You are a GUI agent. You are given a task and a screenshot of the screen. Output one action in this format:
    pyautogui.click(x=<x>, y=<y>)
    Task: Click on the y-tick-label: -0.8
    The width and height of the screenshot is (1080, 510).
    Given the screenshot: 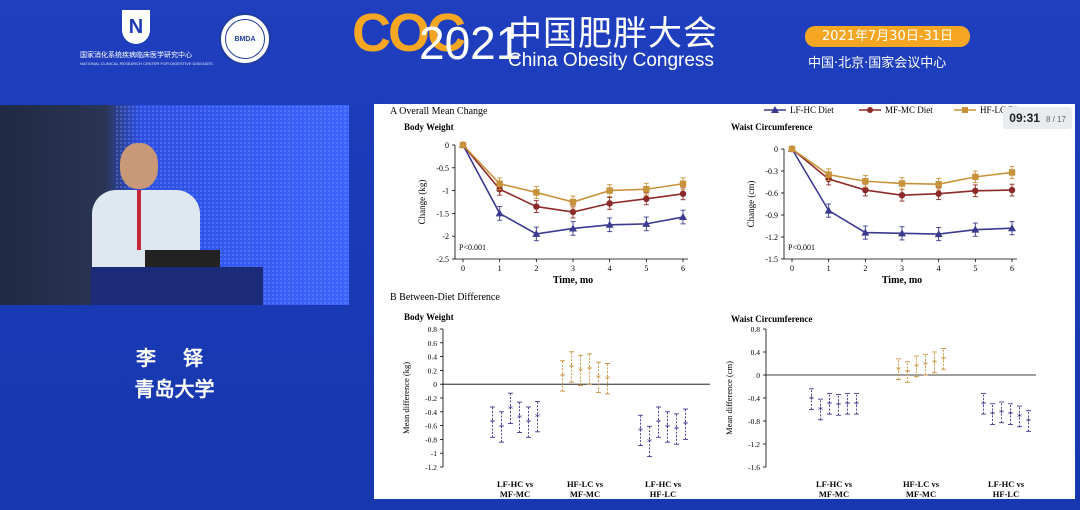 What is the action you would take?
    pyautogui.click(x=754, y=421)
    